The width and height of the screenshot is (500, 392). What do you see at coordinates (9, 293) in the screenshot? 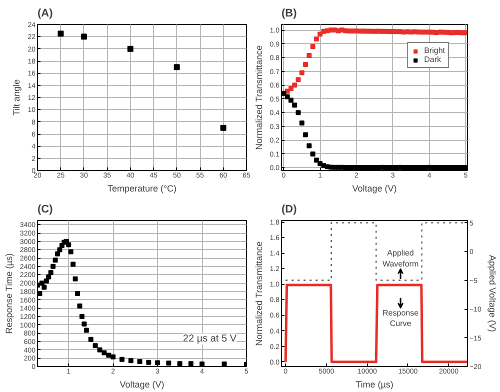
I see `y-axis-title: Response Time (µs)` at bounding box center [9, 293].